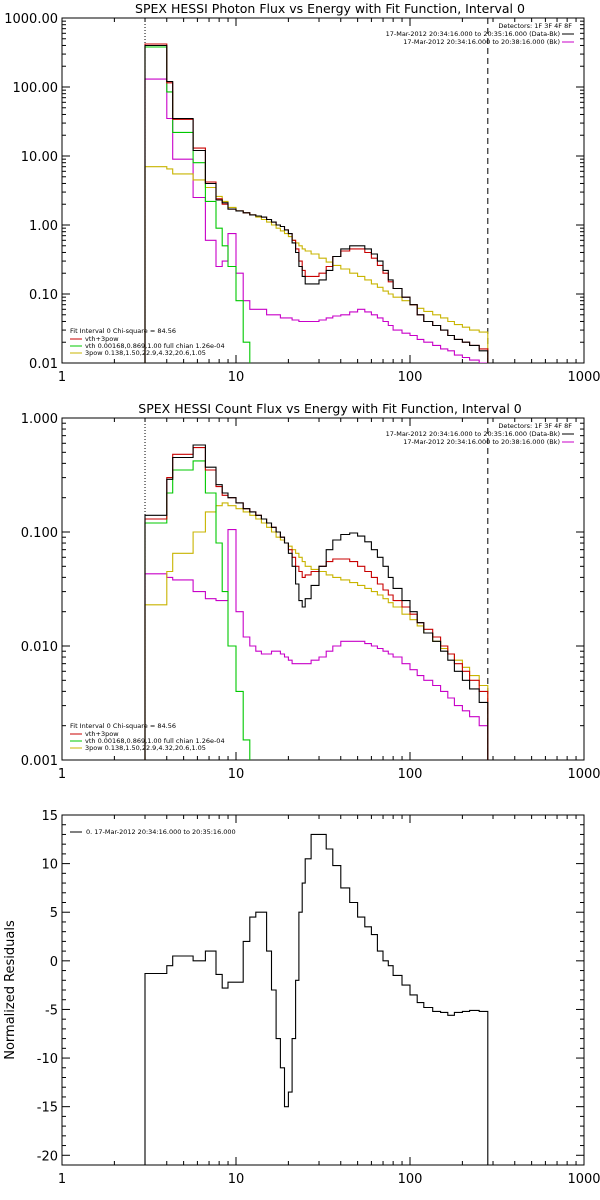  I want to click on total-fit-series, so click(316, 603).